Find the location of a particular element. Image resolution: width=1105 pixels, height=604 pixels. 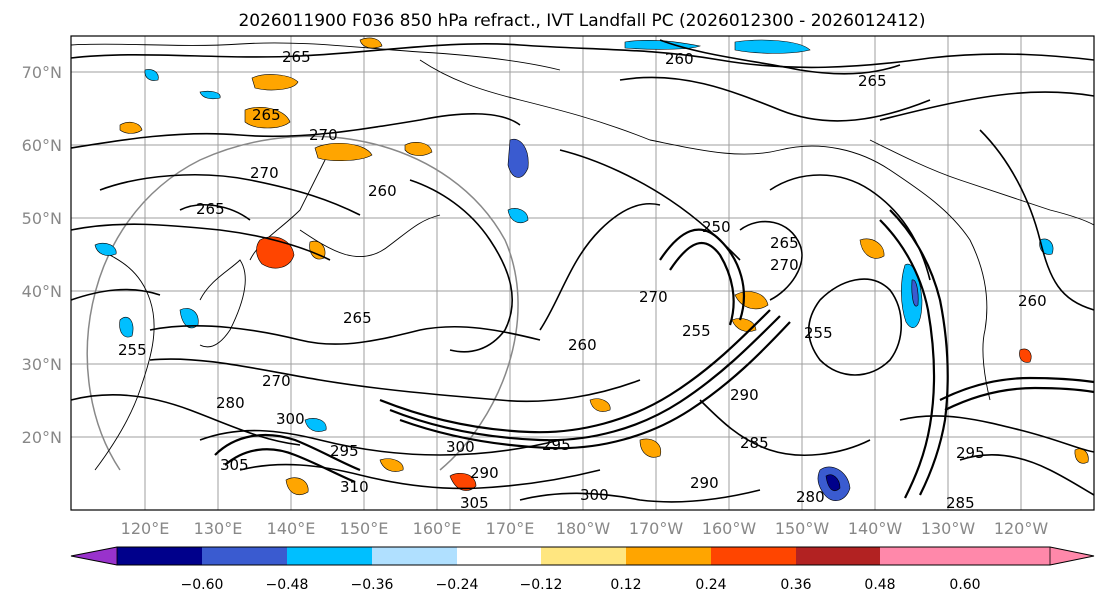

lon-label: 170°E is located at coordinates (510, 528).